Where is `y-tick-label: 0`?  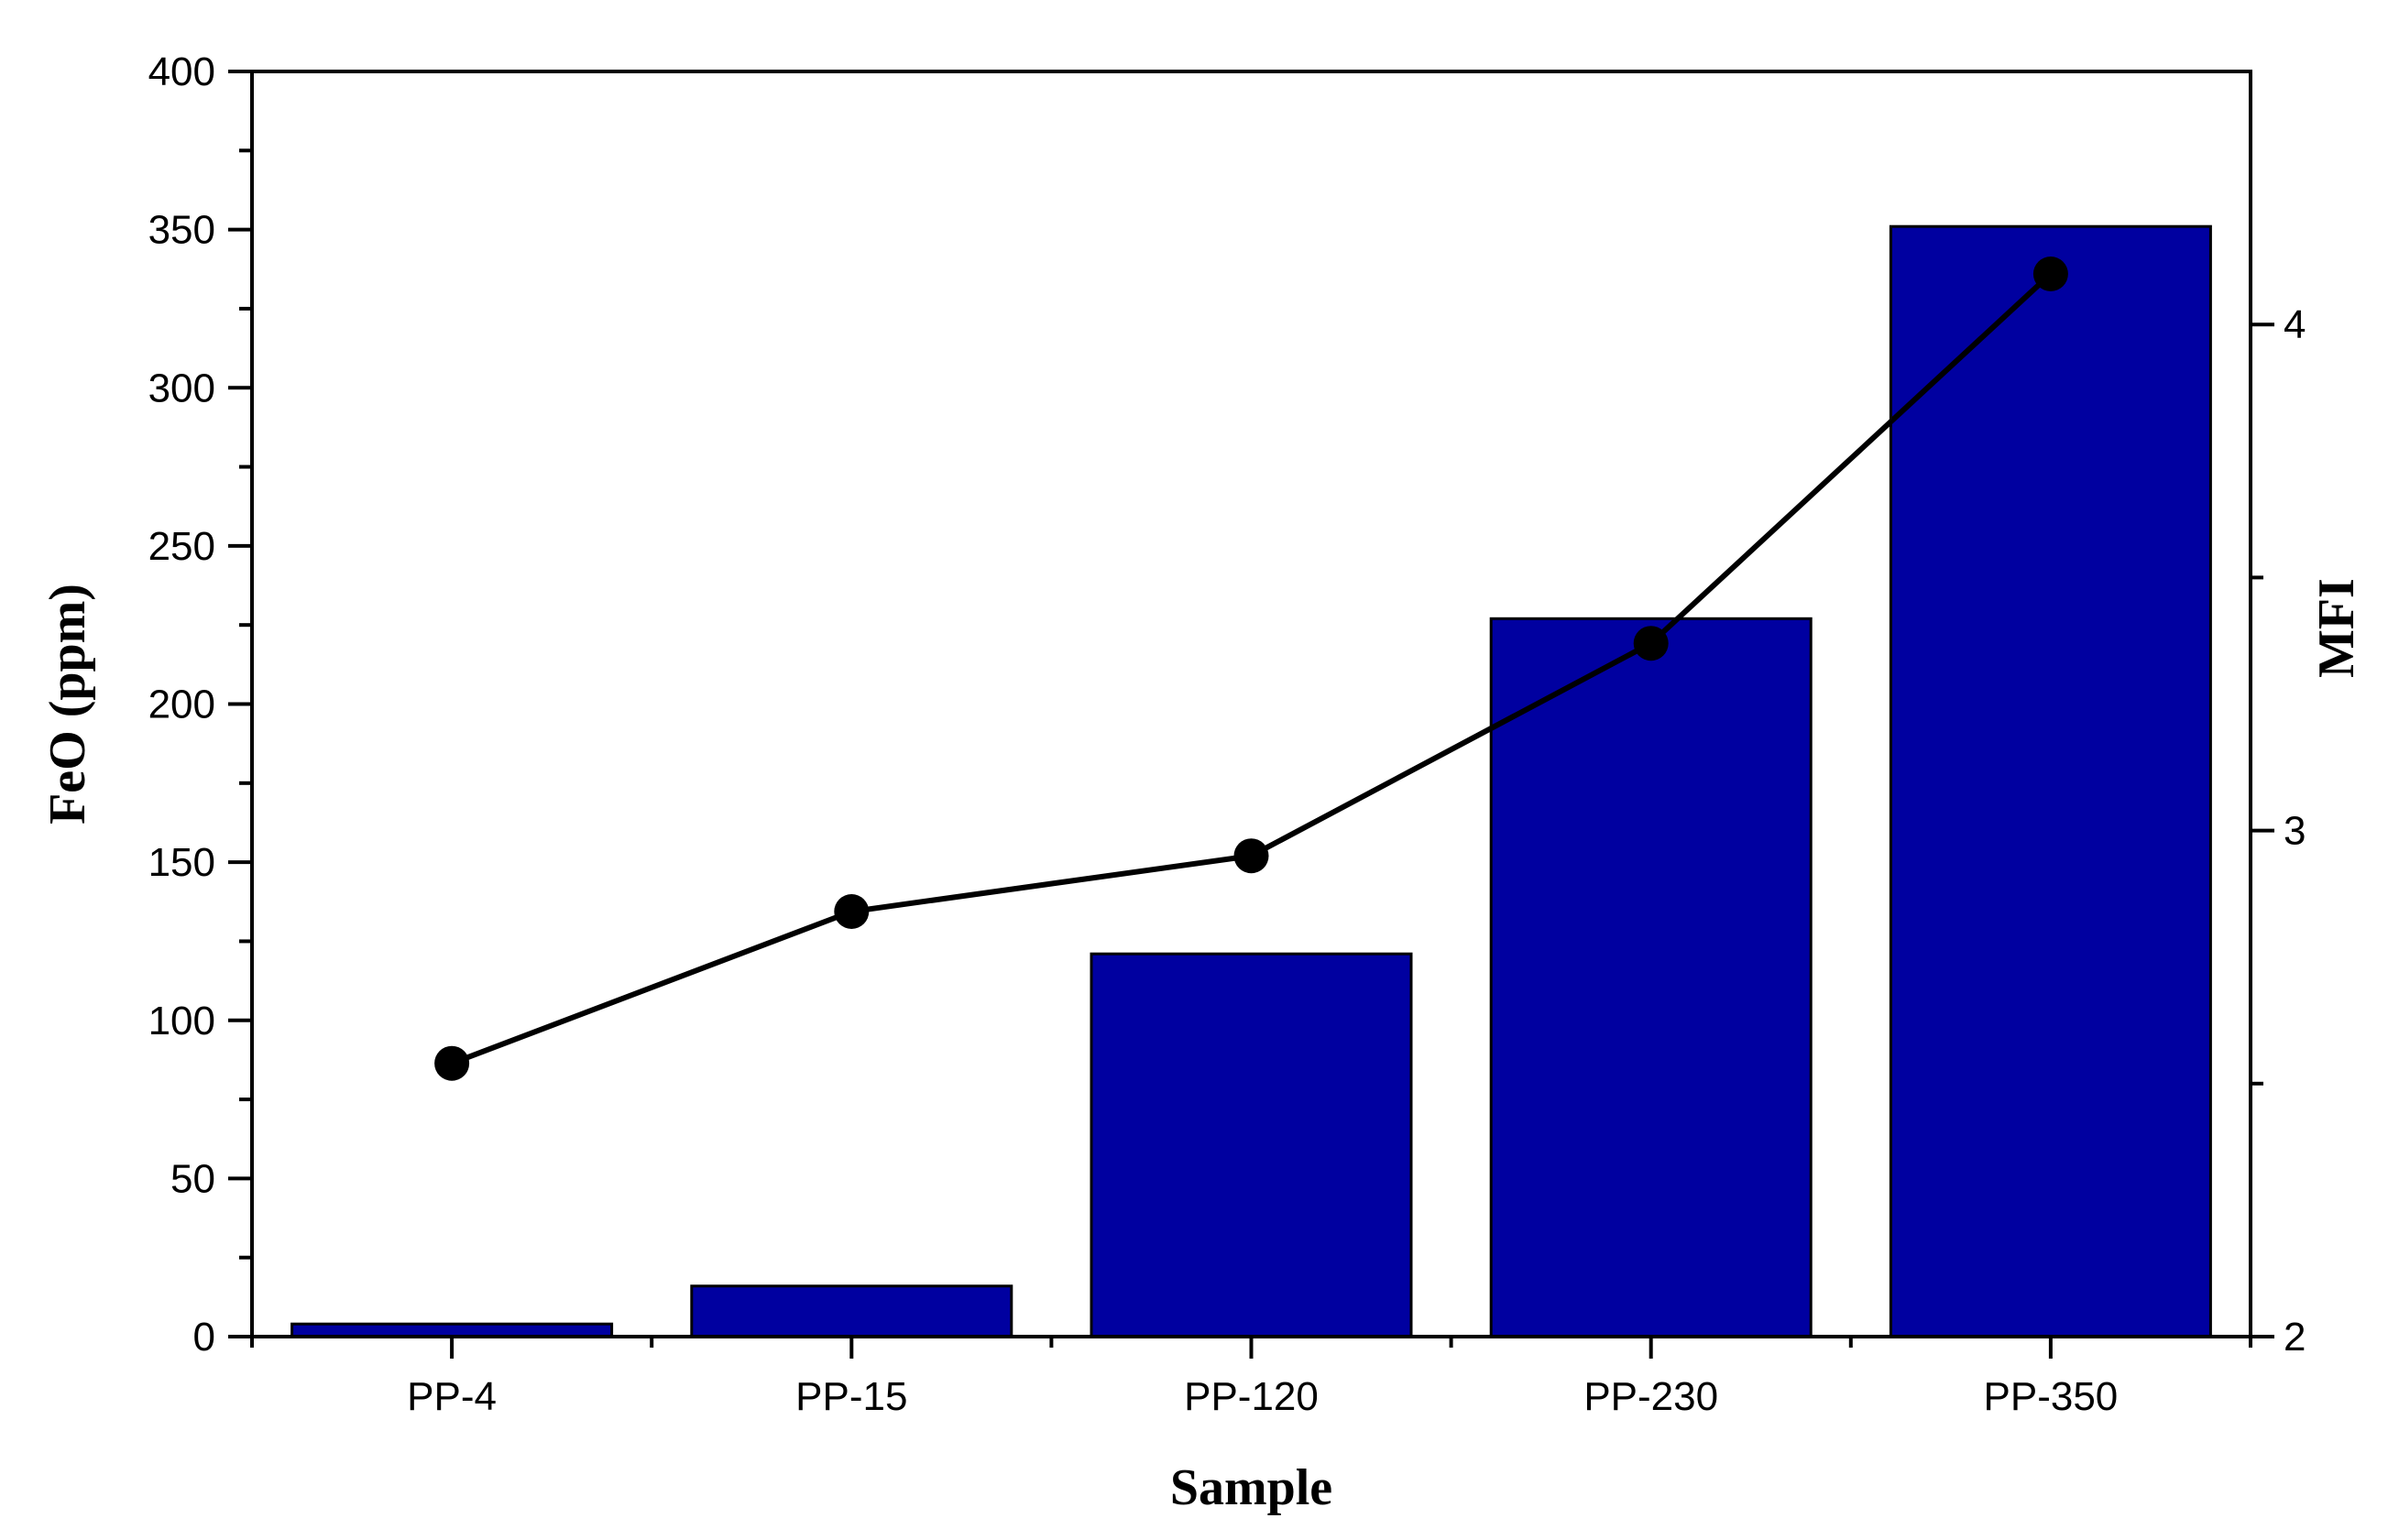 y-tick-label: 0 is located at coordinates (204, 1337).